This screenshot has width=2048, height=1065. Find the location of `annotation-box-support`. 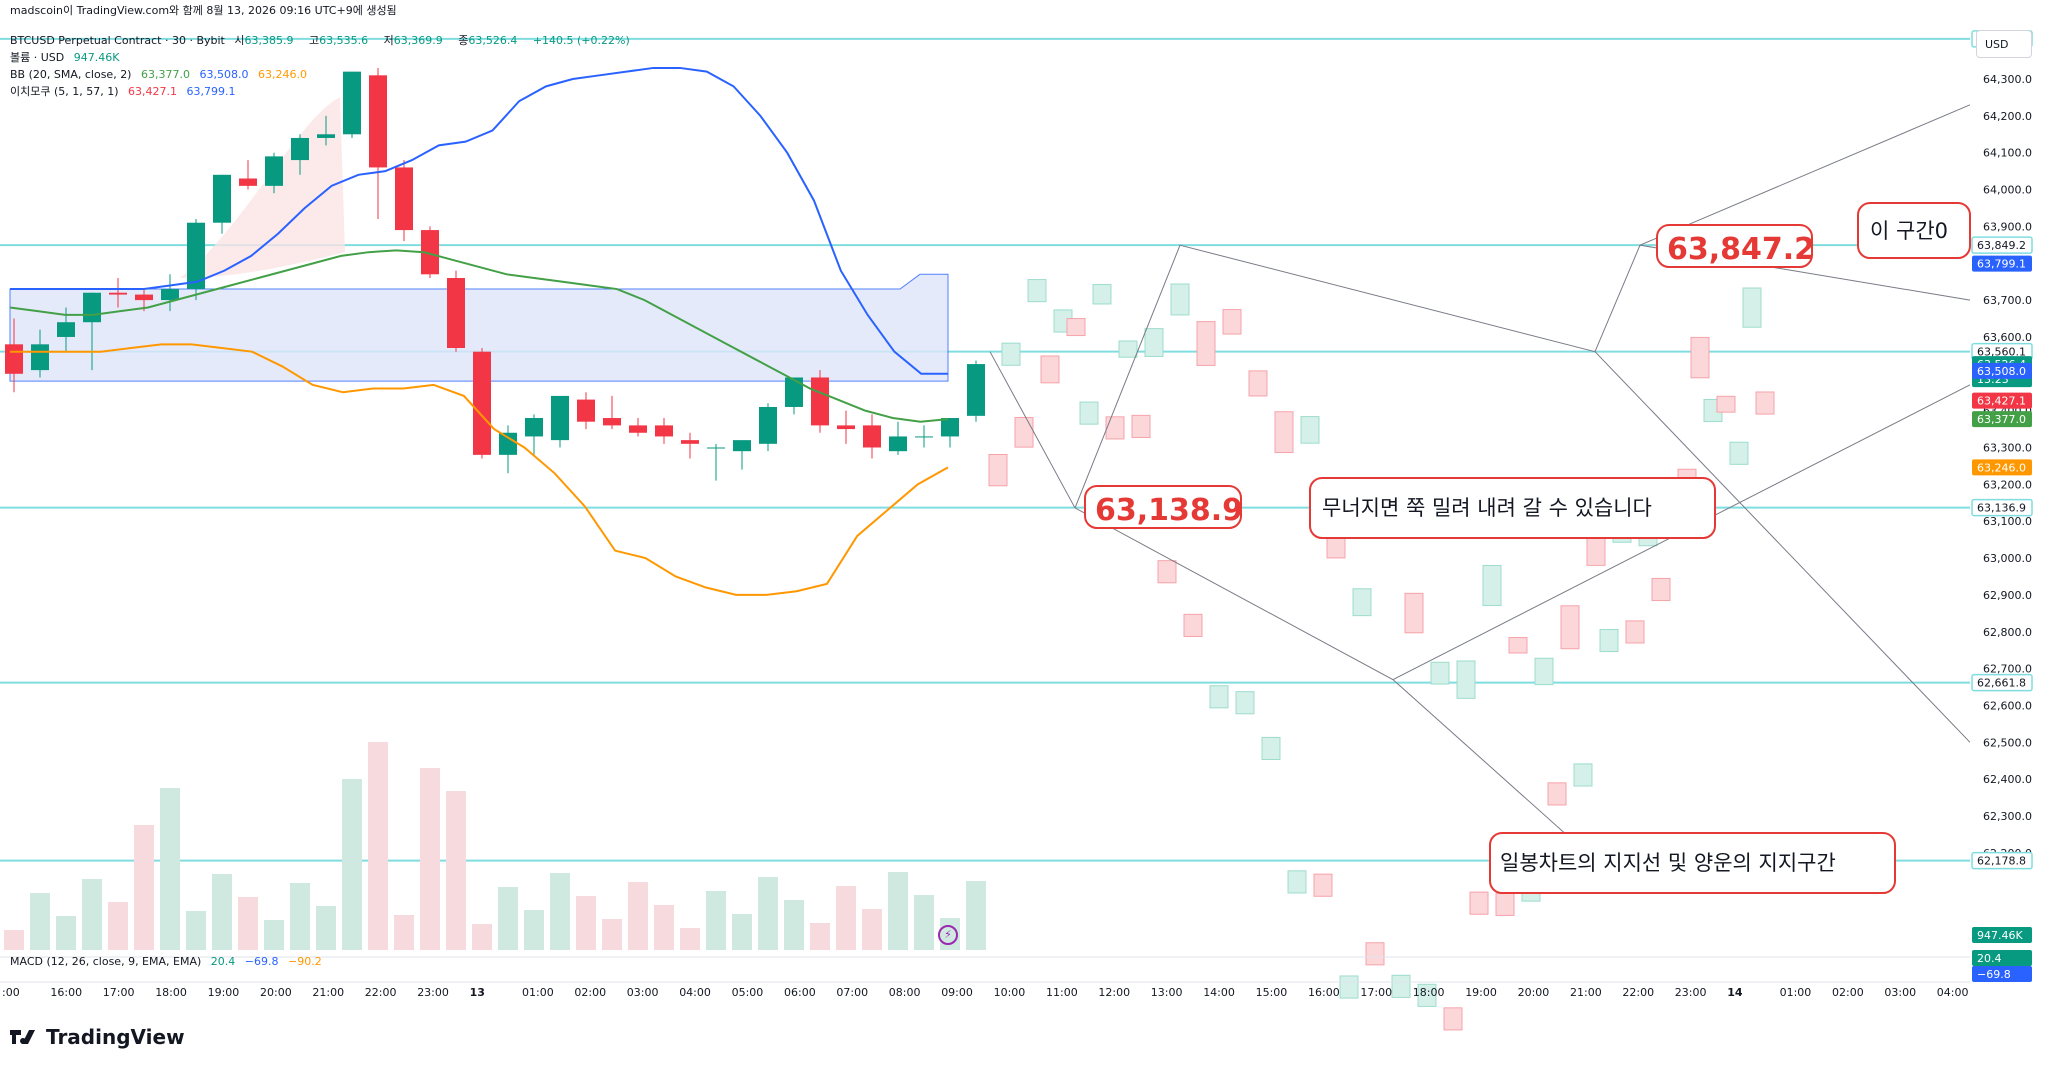

annotation-box-support is located at coordinates (1692, 863).